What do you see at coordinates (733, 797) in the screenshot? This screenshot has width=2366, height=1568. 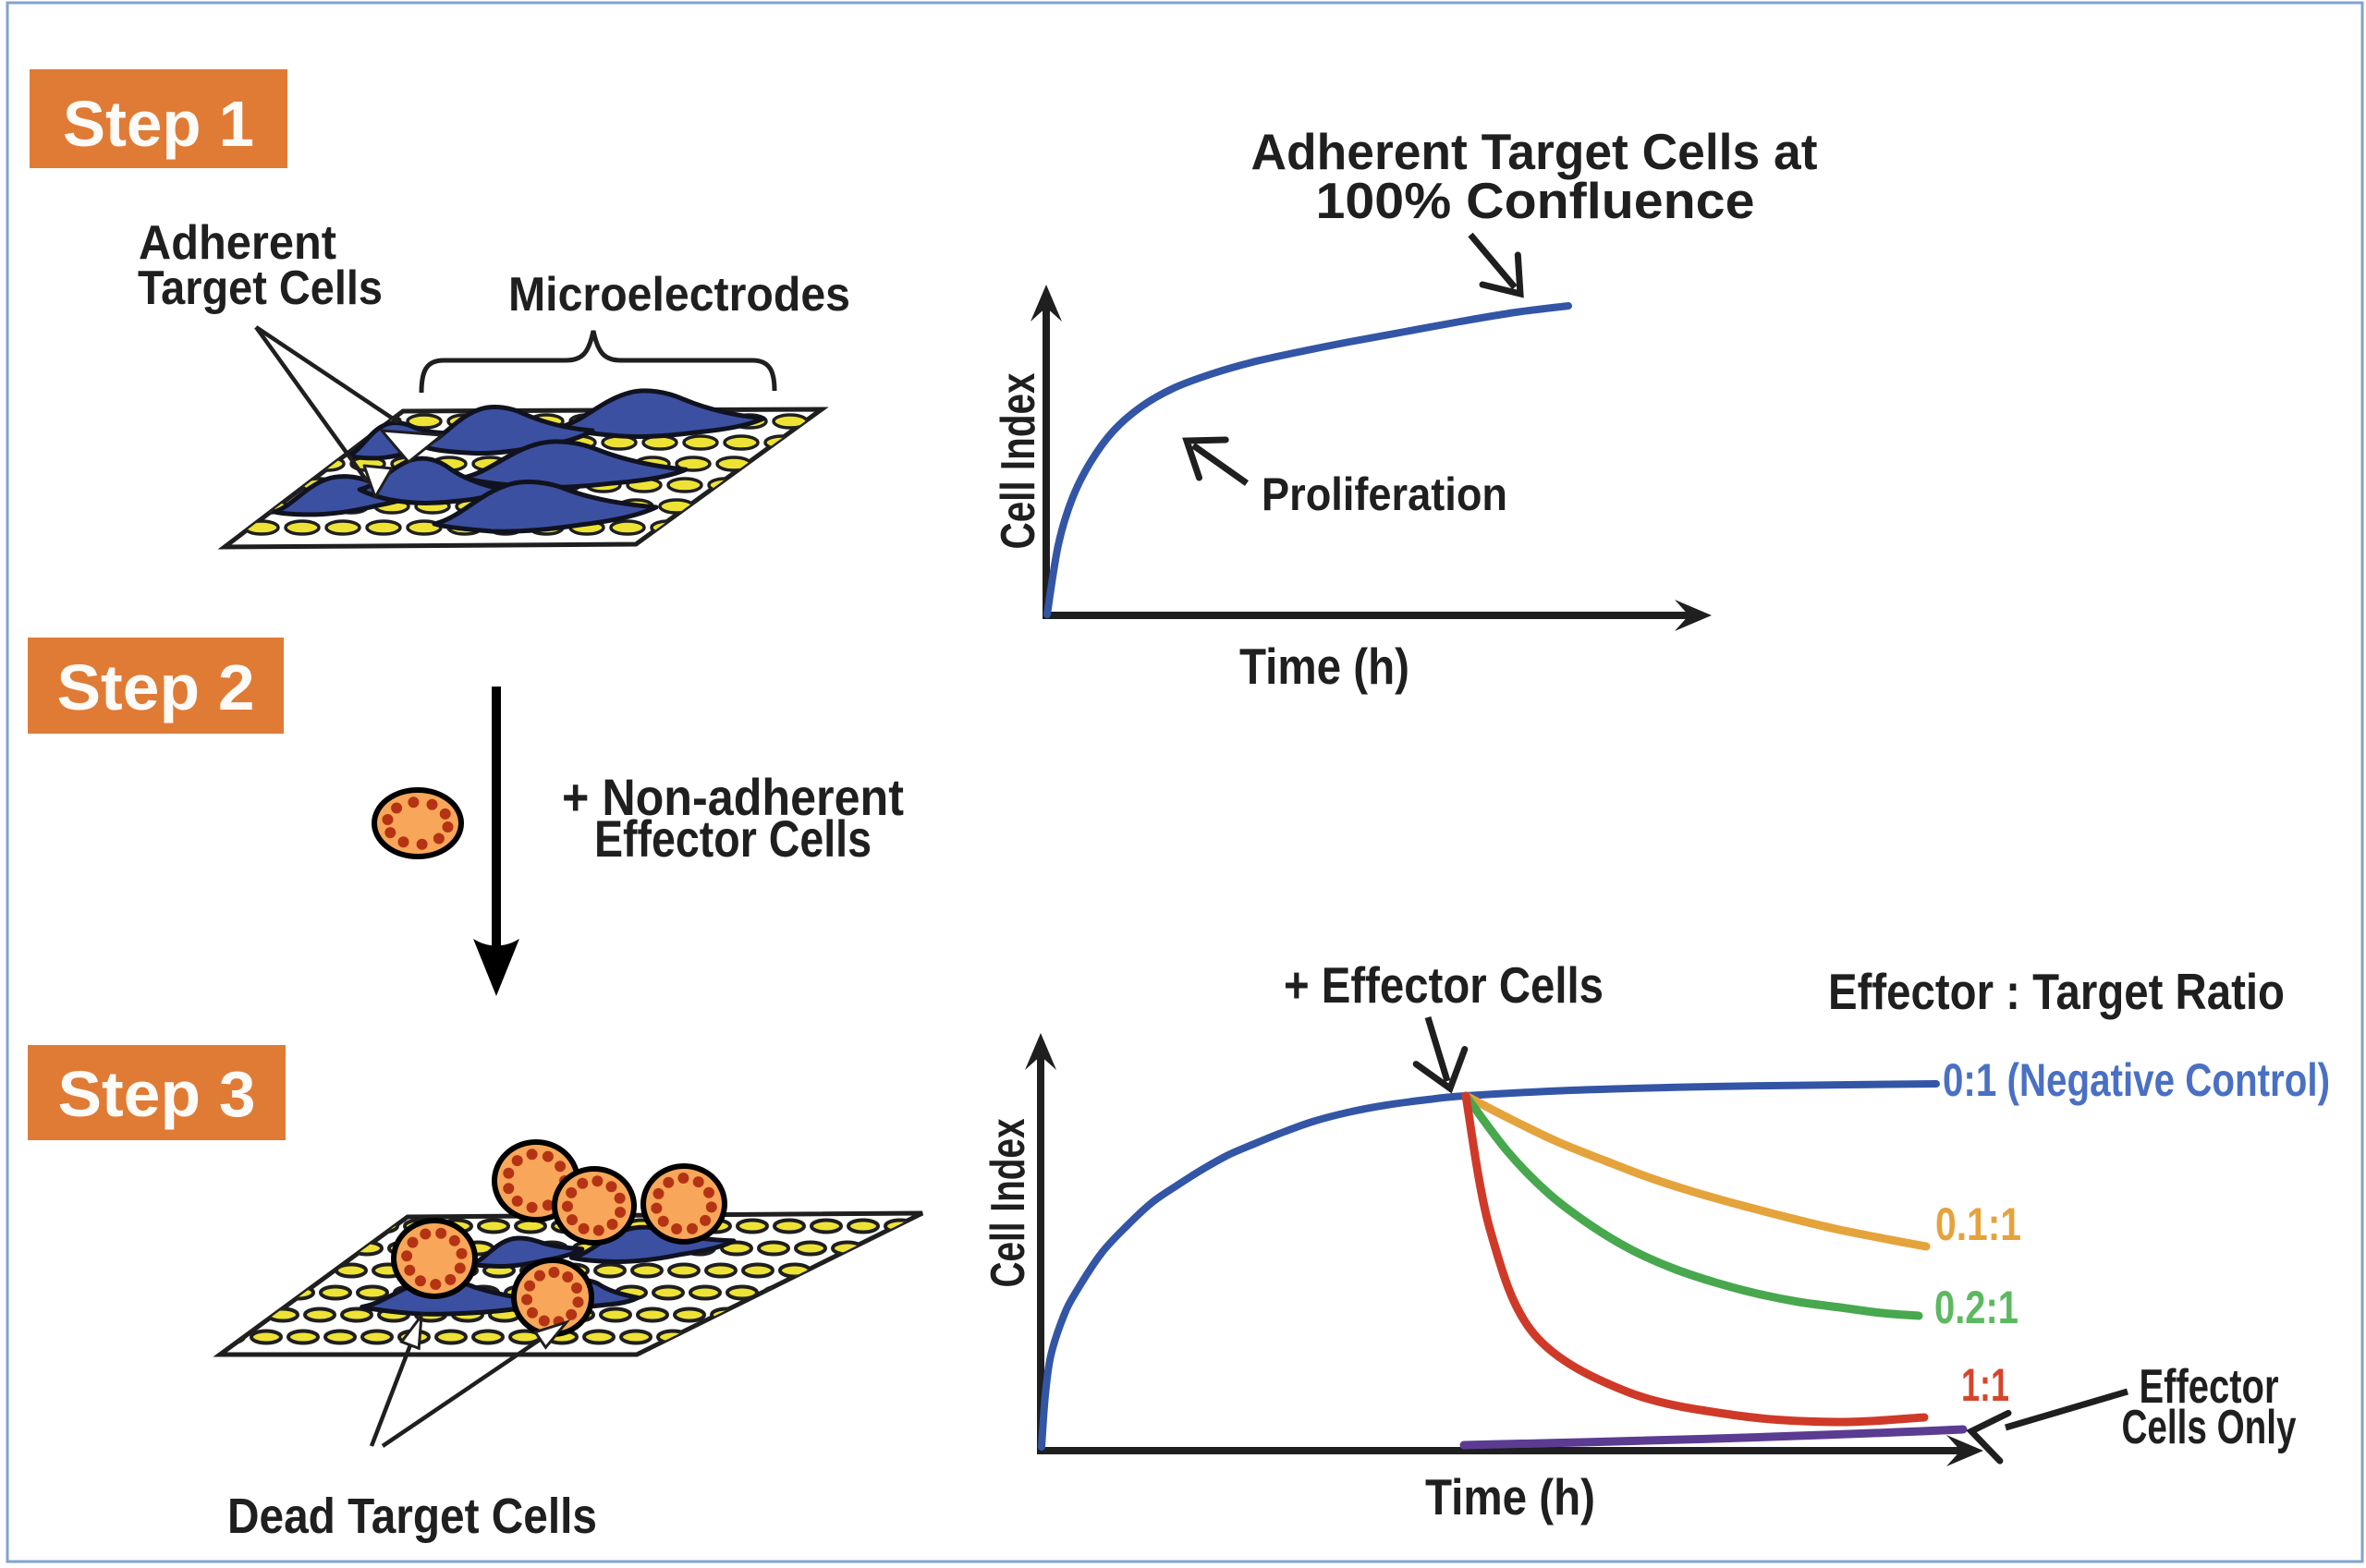 I see `svg-text: + Non-adherent` at bounding box center [733, 797].